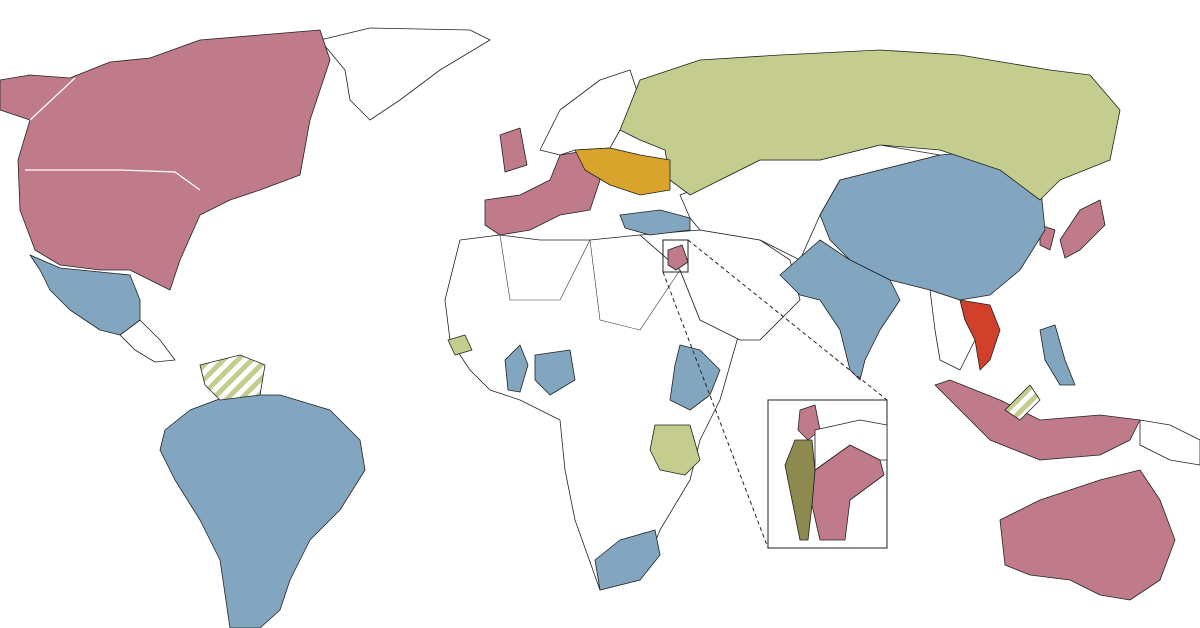 The height and width of the screenshot is (628, 1200). I want to click on inset-israel, so click(800, 490).